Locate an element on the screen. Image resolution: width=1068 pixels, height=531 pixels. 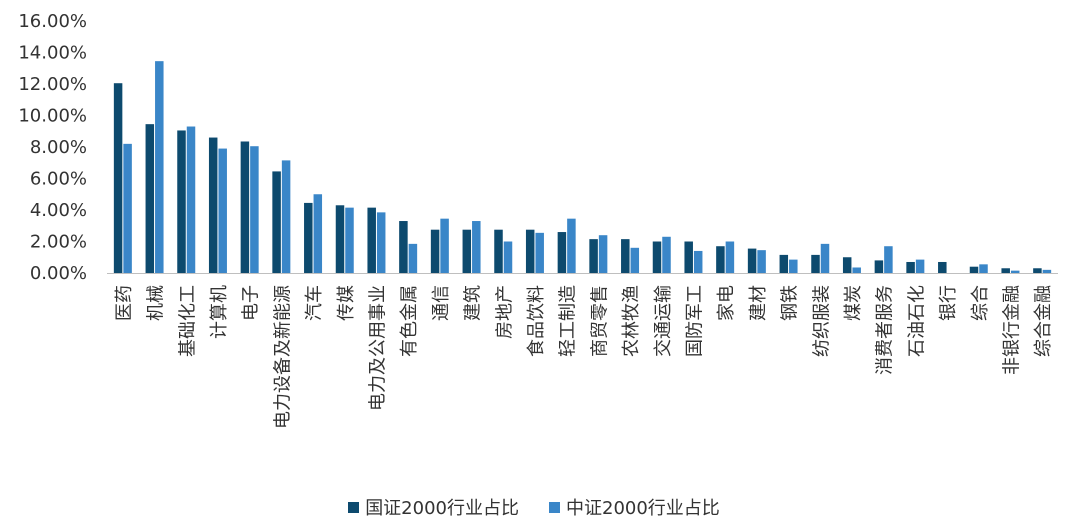
x-tick-label: 电力设备及新能源 is located at coordinates (282, 357).